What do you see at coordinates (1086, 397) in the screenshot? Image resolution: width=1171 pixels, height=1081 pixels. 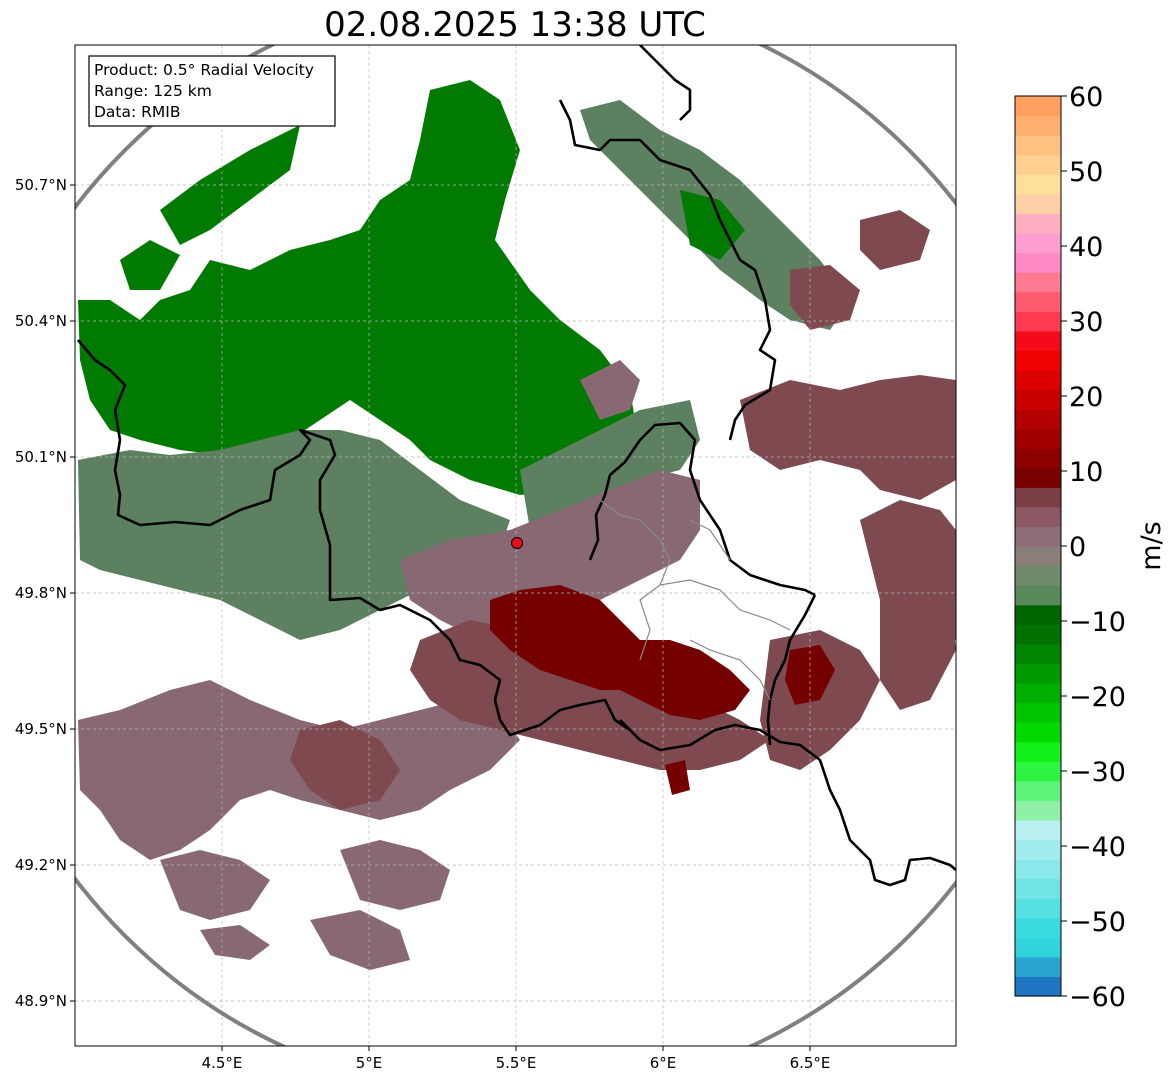 I see `colorbar-tick-label-4: 20` at bounding box center [1086, 397].